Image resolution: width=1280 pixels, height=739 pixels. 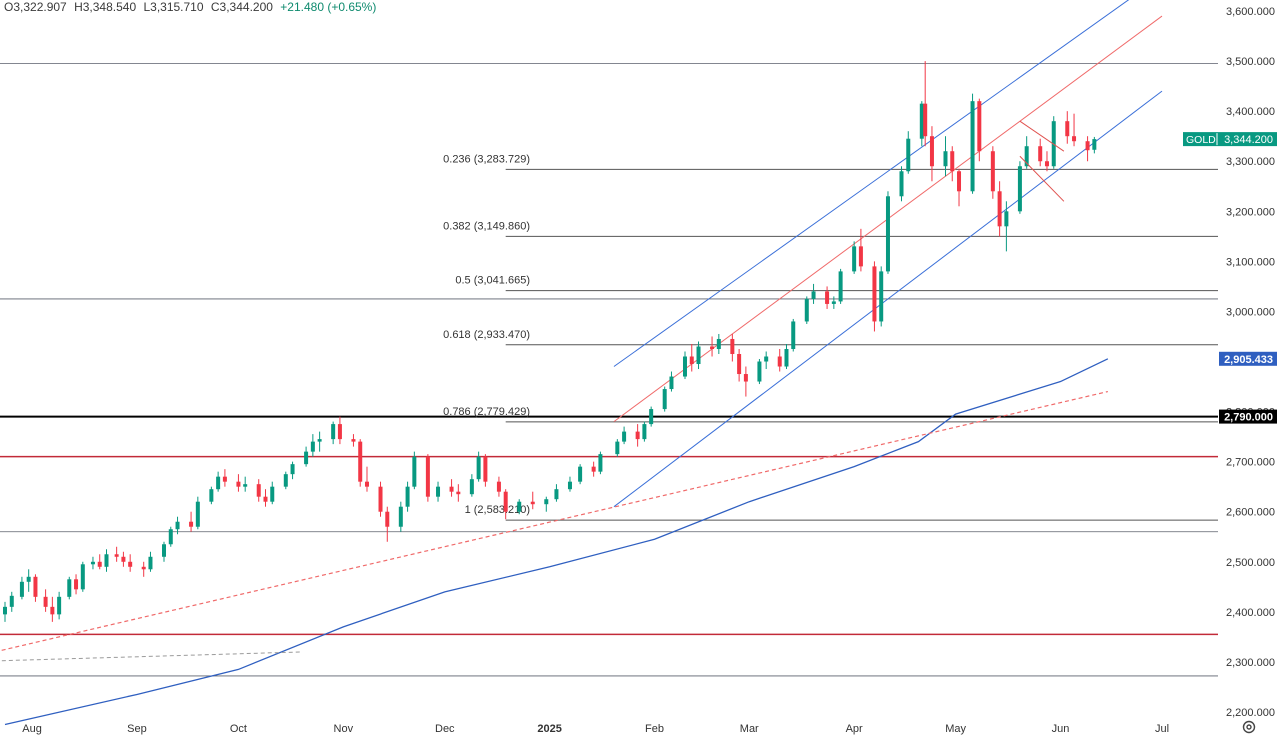 What do you see at coordinates (1248, 358) in the screenshot?
I see `price-label-box` at bounding box center [1248, 358].